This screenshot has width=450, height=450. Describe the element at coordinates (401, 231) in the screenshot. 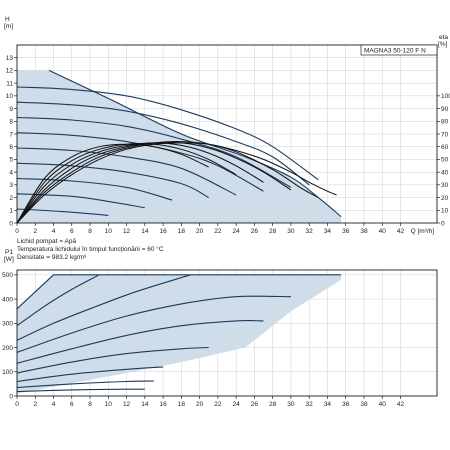

I see `x-tick-label: 42` at that location.